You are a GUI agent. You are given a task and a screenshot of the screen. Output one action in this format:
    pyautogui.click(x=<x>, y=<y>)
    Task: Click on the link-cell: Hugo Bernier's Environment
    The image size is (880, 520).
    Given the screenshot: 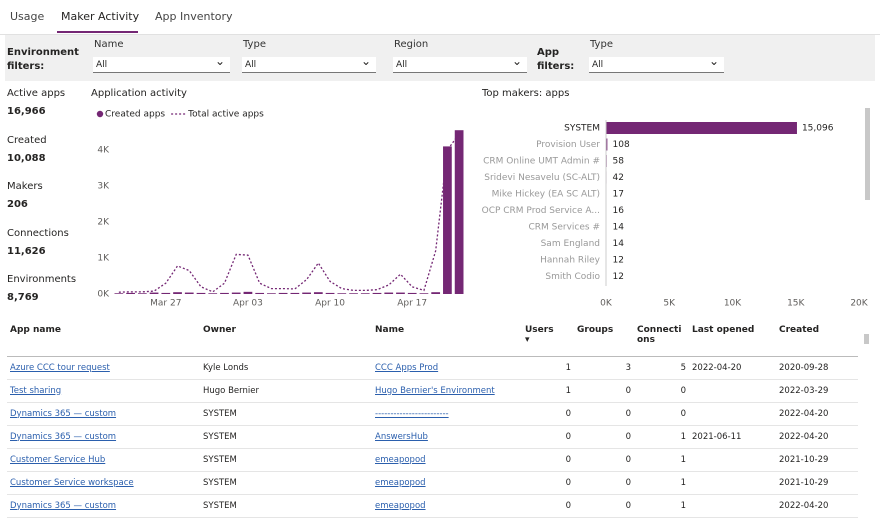 What is the action you would take?
    pyautogui.click(x=447, y=391)
    